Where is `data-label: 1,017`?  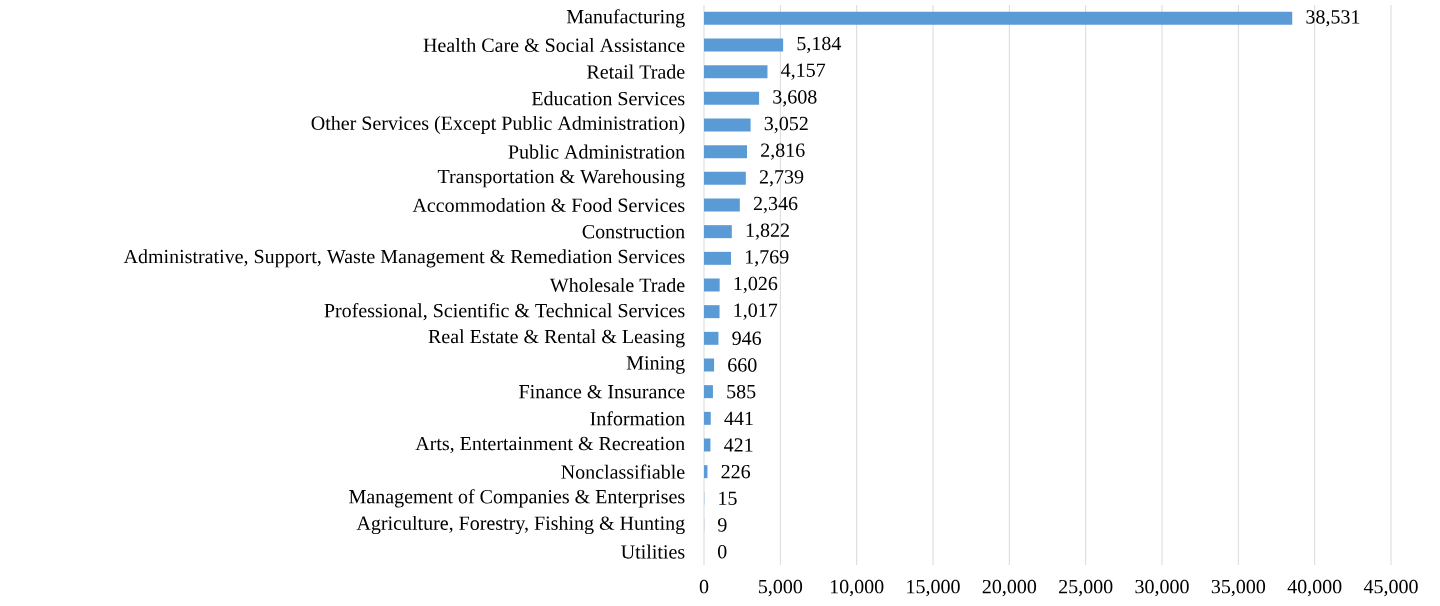 data-label: 1,017 is located at coordinates (756, 311).